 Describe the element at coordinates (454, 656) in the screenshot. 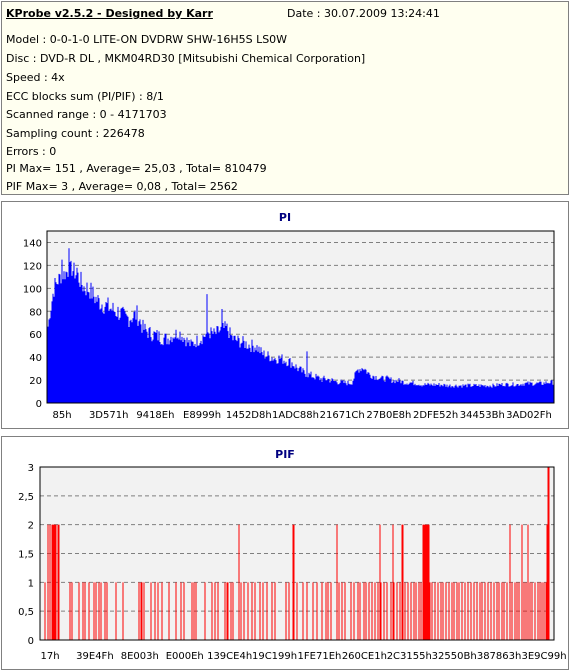

I see `pif-x-tick-label: 32550Bh` at that location.